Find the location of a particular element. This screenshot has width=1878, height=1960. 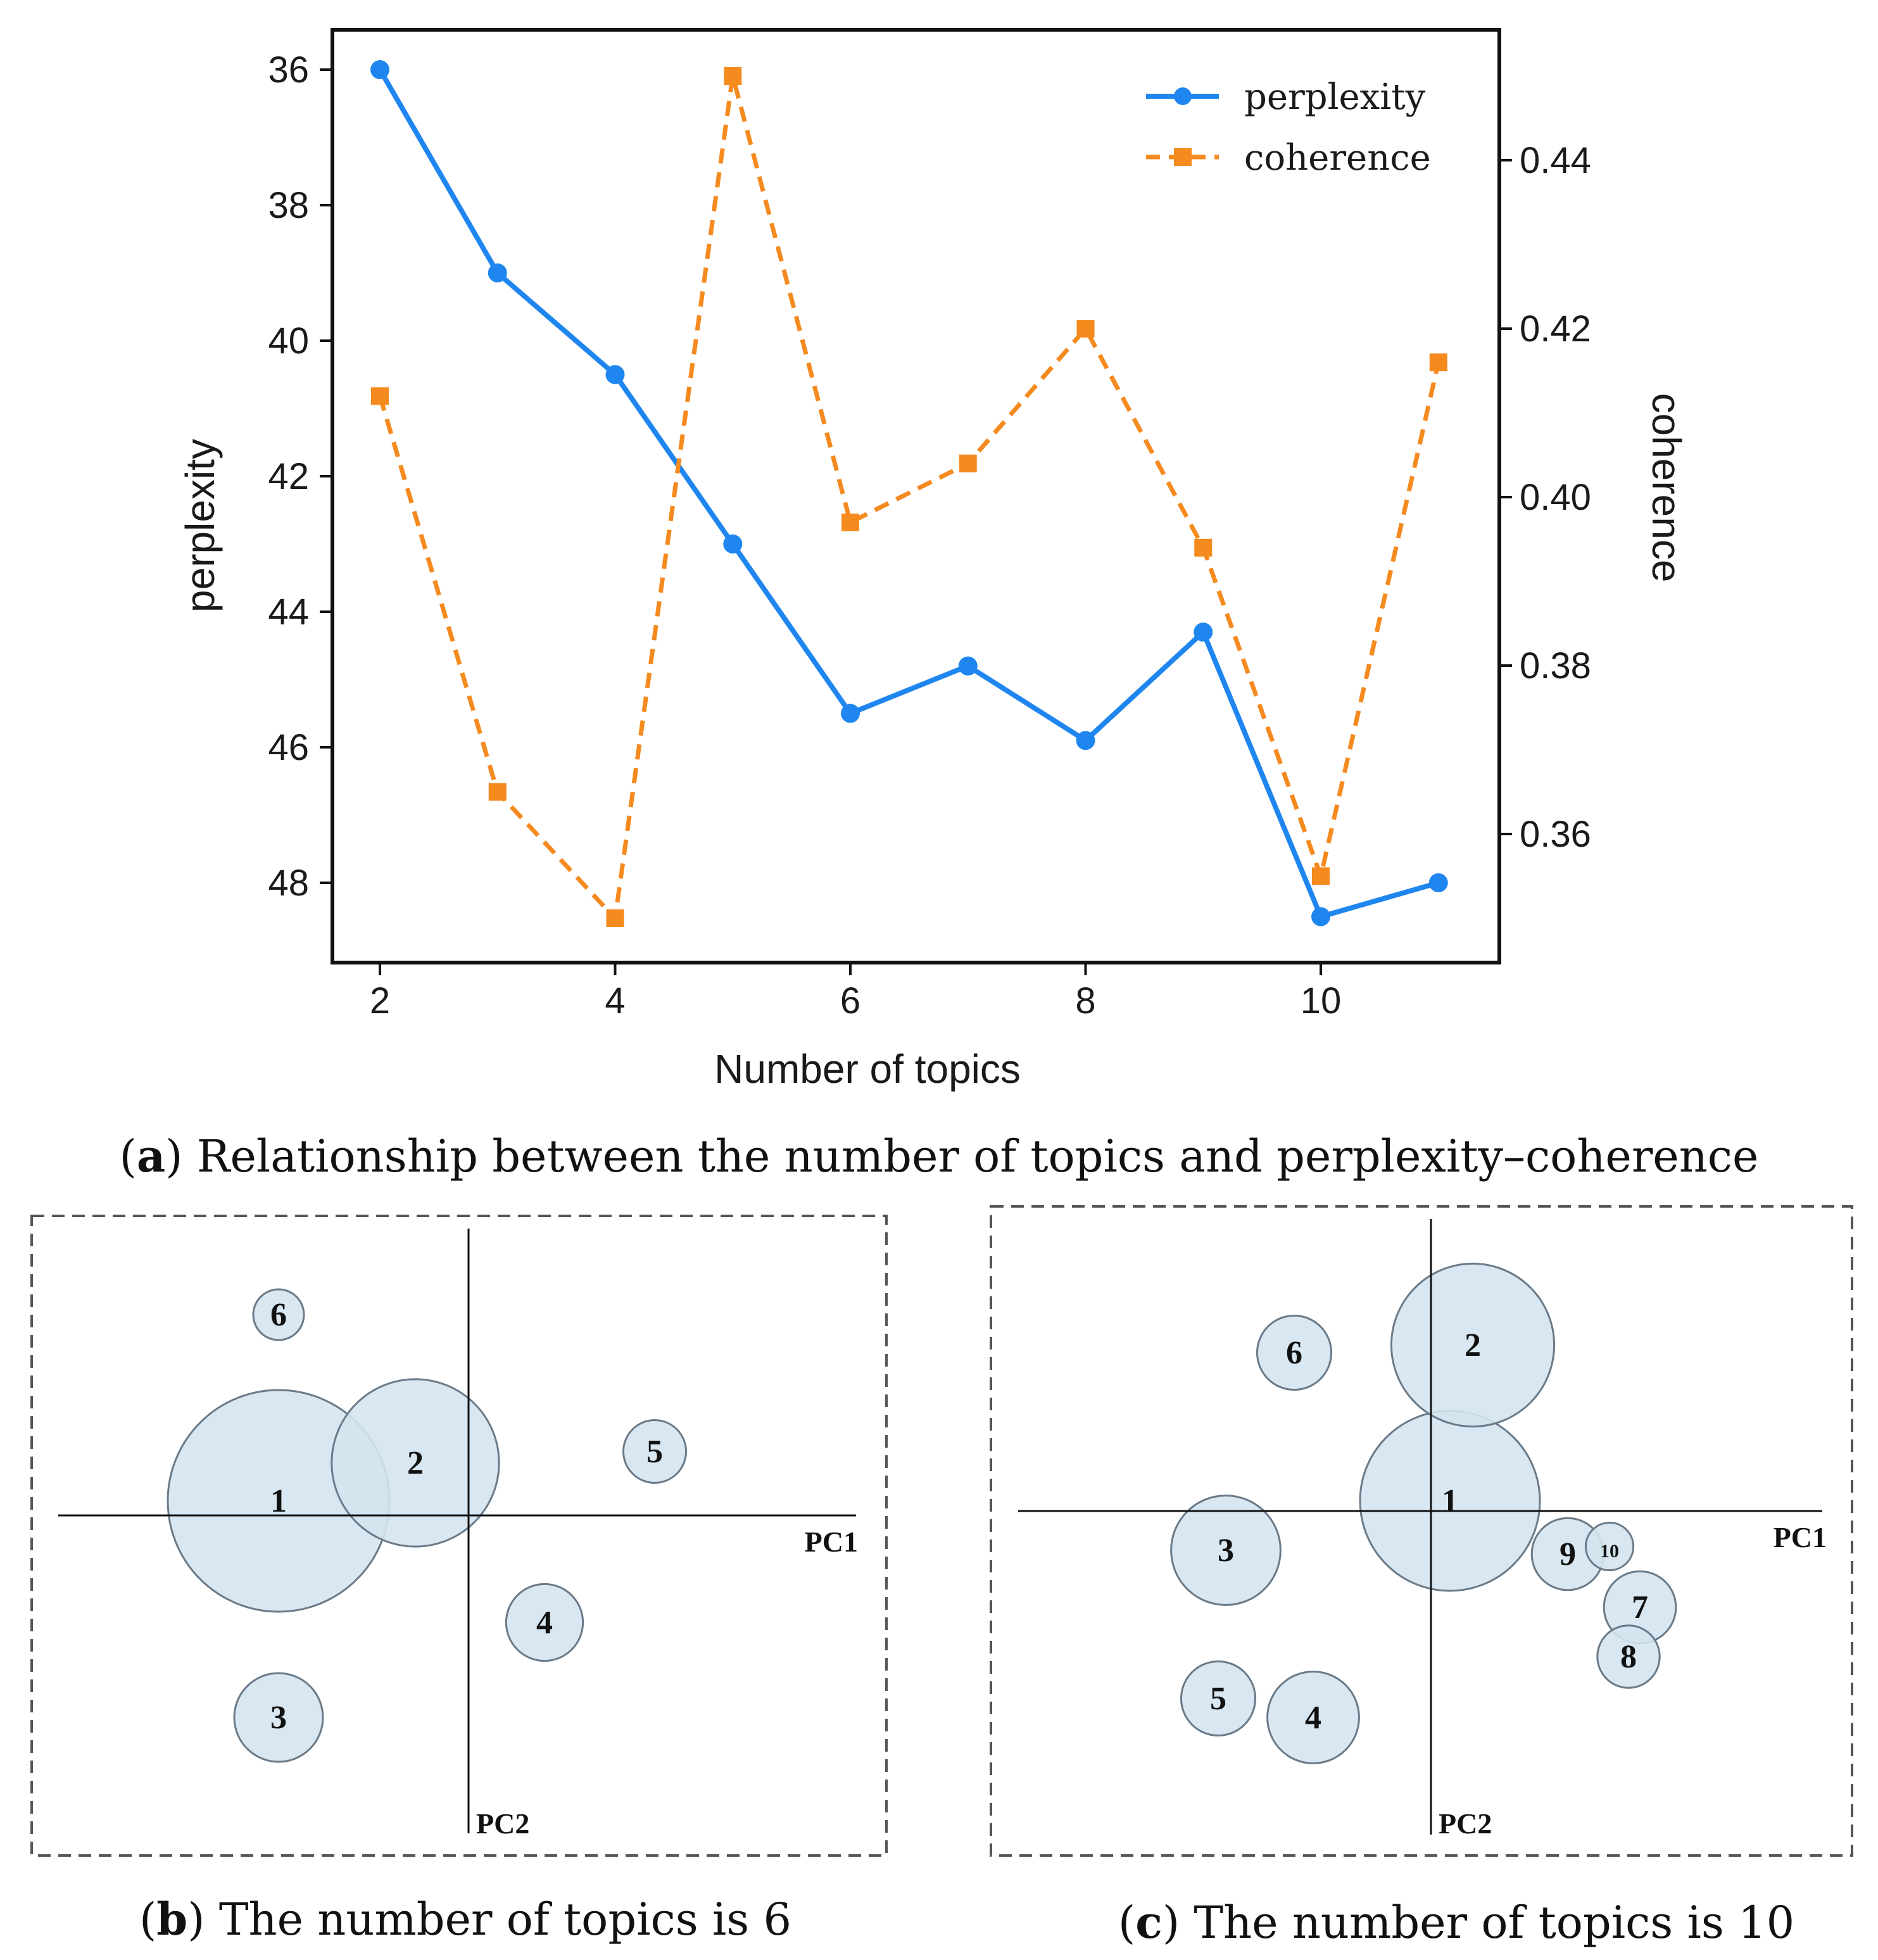

y-tick-label: 42 is located at coordinates (288, 477).